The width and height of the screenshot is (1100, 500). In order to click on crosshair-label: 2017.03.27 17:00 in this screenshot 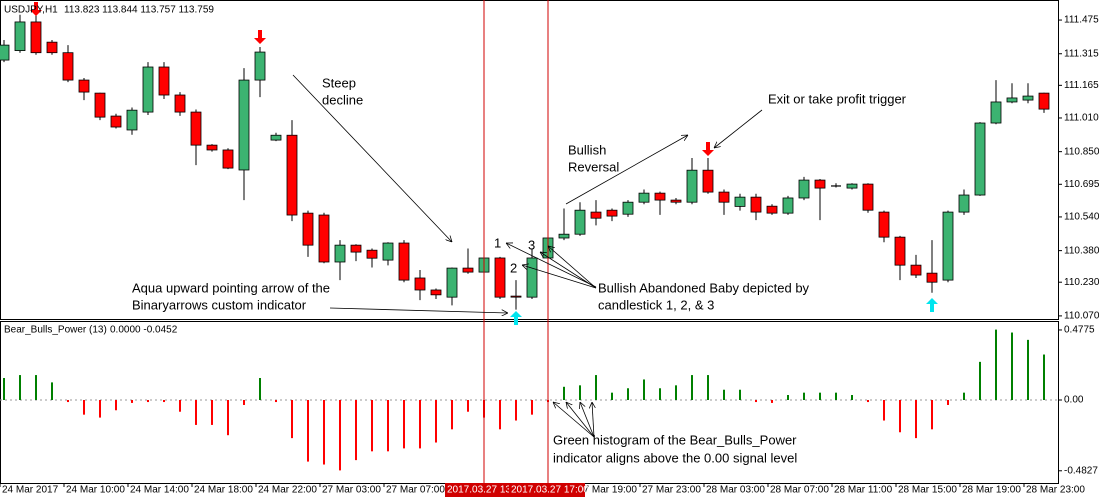, I will do `click(550, 490)`.